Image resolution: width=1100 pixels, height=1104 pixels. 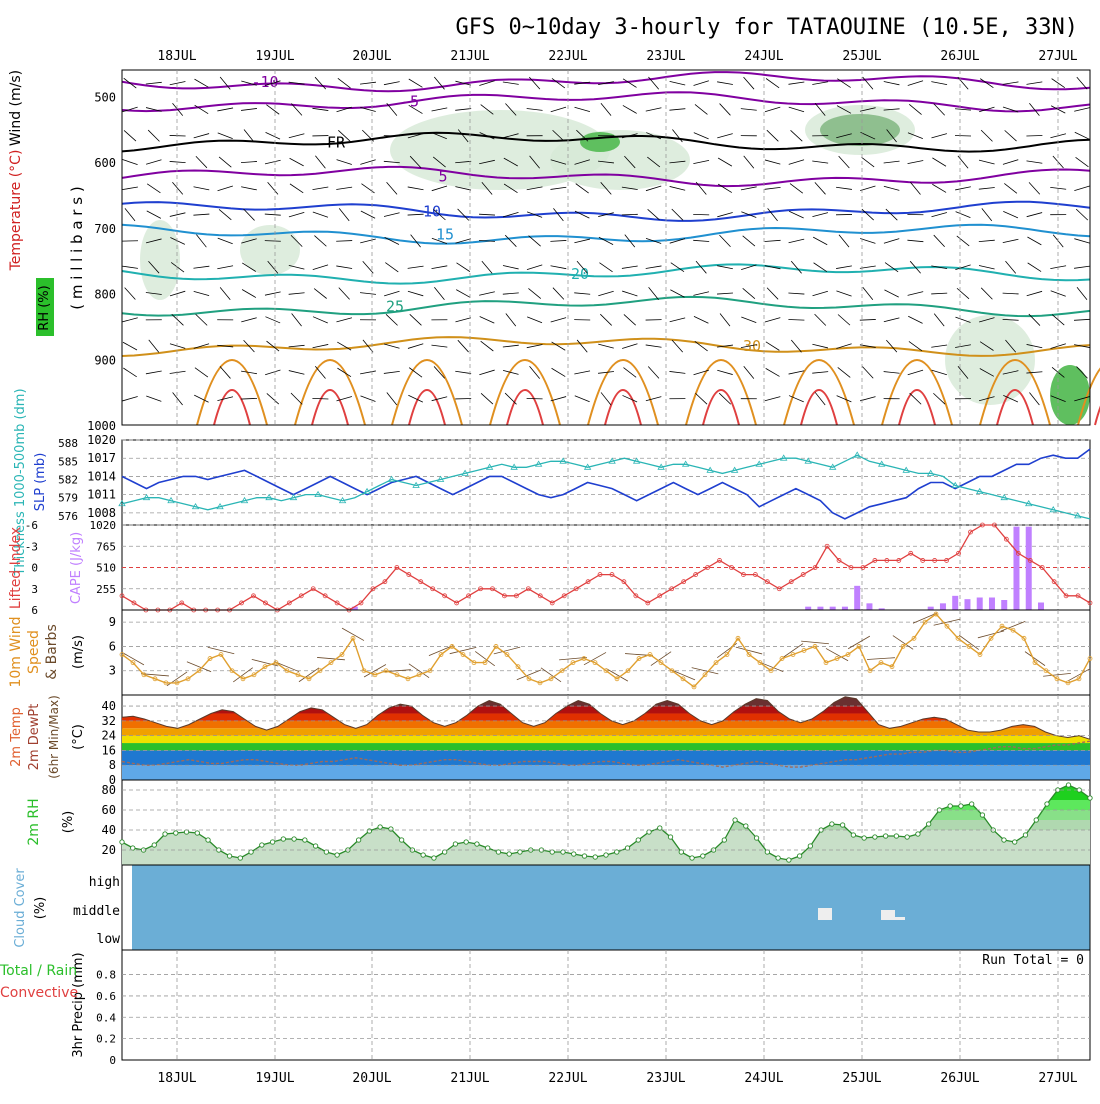 What do you see at coordinates (109, 939) in the screenshot?
I see `cloud-level-label: low` at bounding box center [109, 939].